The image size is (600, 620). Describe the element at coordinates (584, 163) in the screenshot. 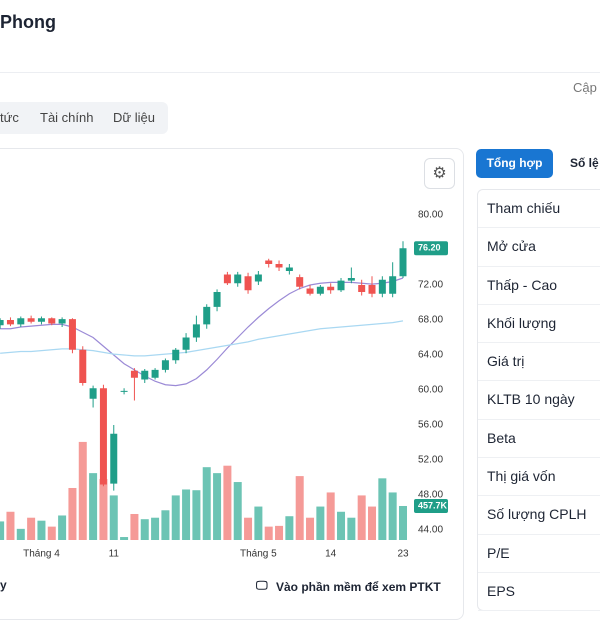

I see `side-tab: Số lệ` at that location.